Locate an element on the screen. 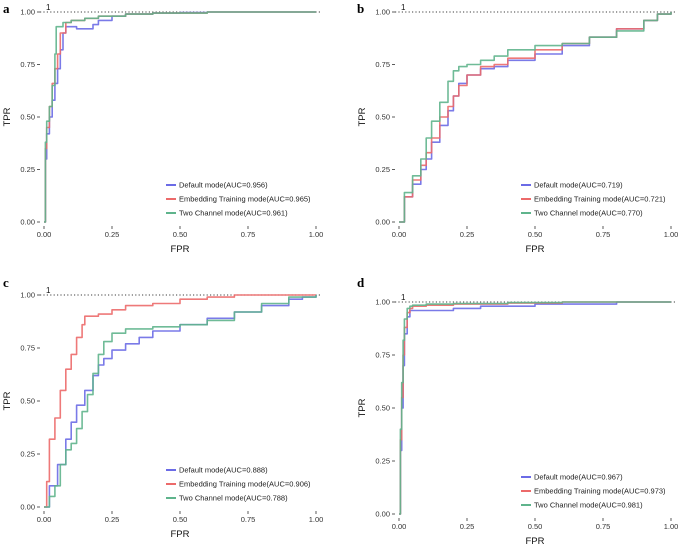 Image resolution: width=685 pixels, height=555 pixels. legend-label-two_channel: Two Channel mode(AUC=0.961) is located at coordinates (233, 213).